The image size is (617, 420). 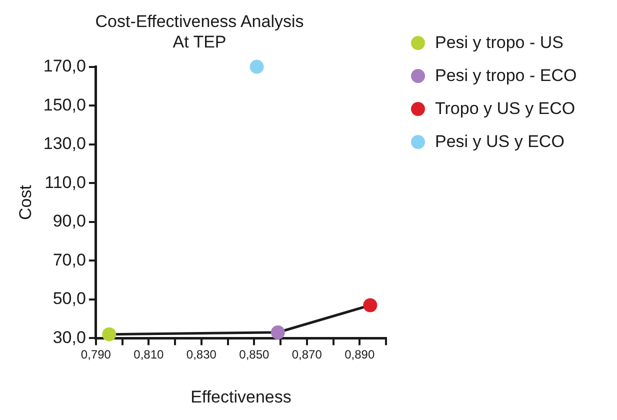 What do you see at coordinates (307, 355) in the screenshot?
I see `x-tick-label: 0,870` at bounding box center [307, 355].